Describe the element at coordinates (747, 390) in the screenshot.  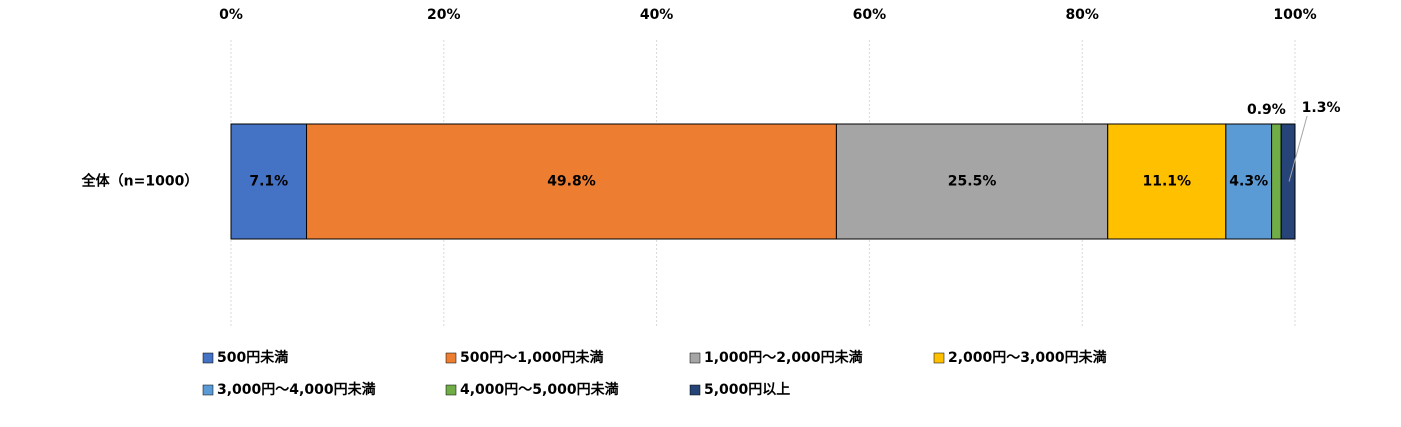
I see `legend-label: 5,000円以上` at that location.